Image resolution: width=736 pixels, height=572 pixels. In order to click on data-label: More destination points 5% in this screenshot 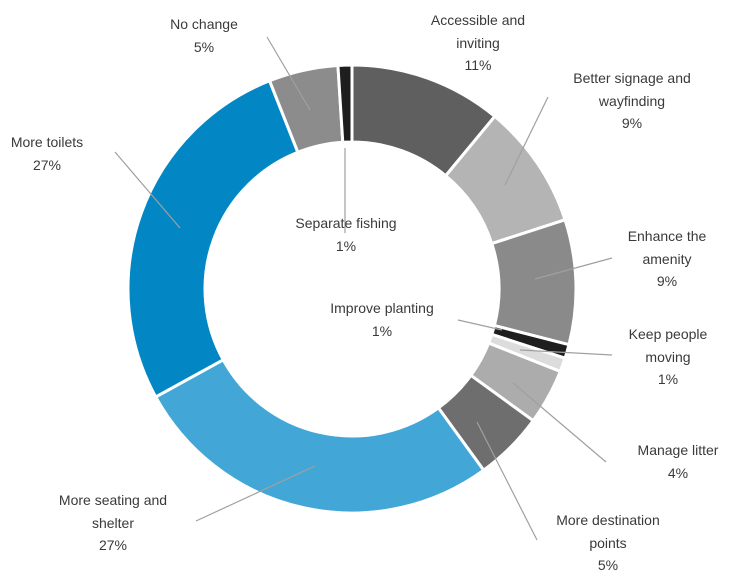, I will do `click(608, 540)`.